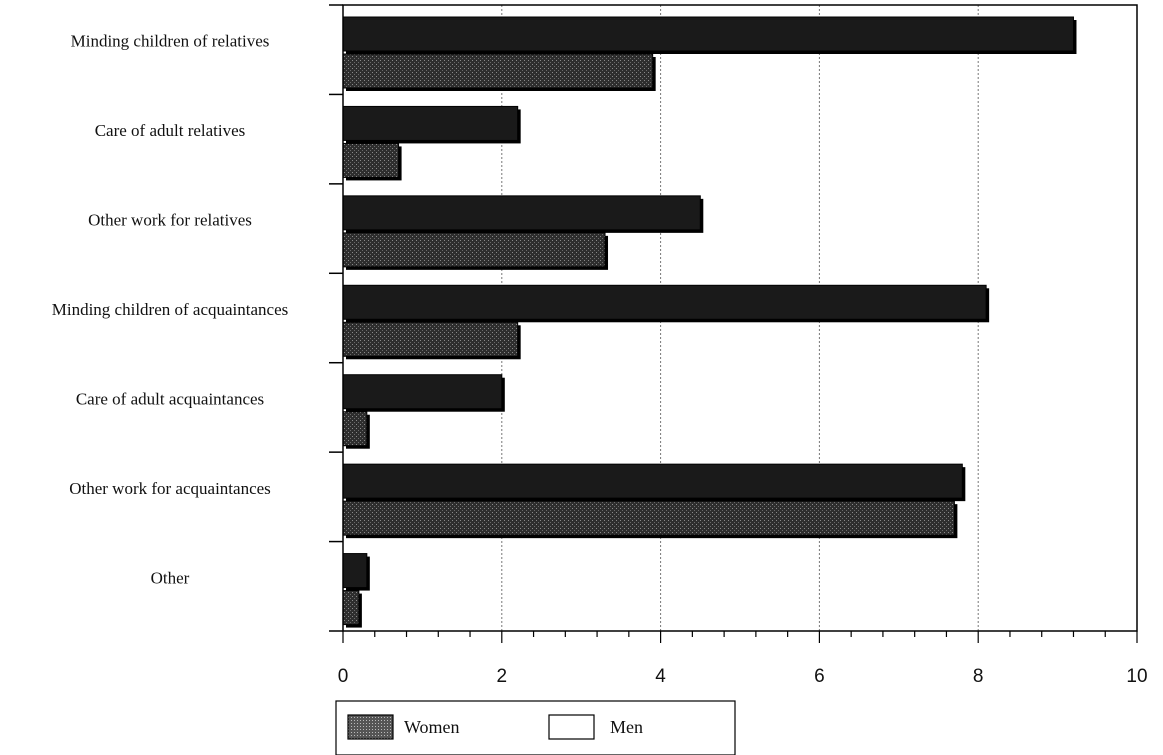  I want to click on x-tick-labels: 0 2 4 6 8 10, so click(743, 676).